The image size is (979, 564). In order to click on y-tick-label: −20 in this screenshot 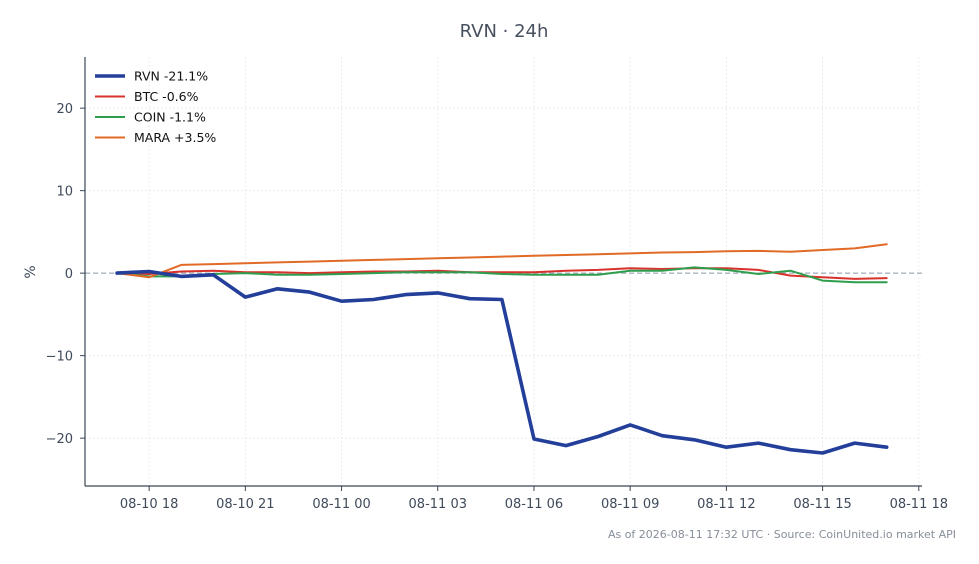, I will do `click(59, 439)`.